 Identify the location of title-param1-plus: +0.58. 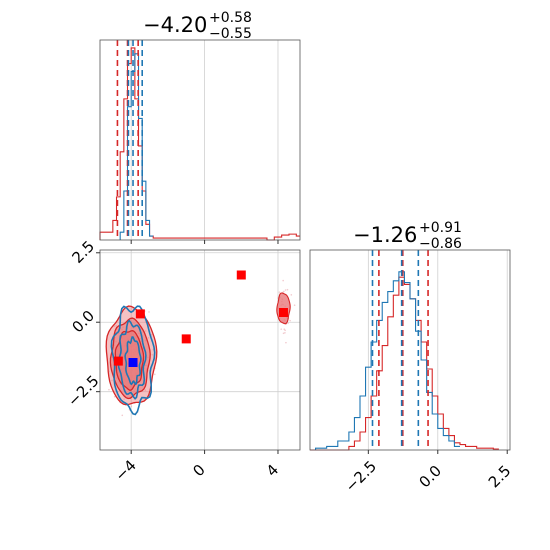
(230, 18).